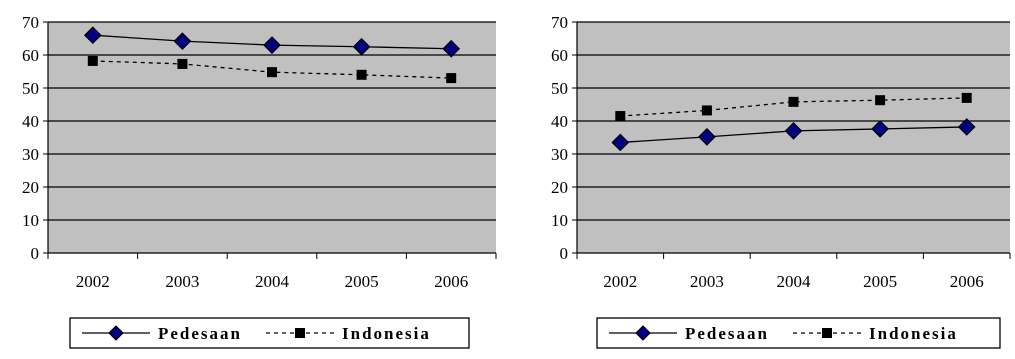 This screenshot has height=359, width=1015. I want to click on series-line-indonesia, so click(793, 107).